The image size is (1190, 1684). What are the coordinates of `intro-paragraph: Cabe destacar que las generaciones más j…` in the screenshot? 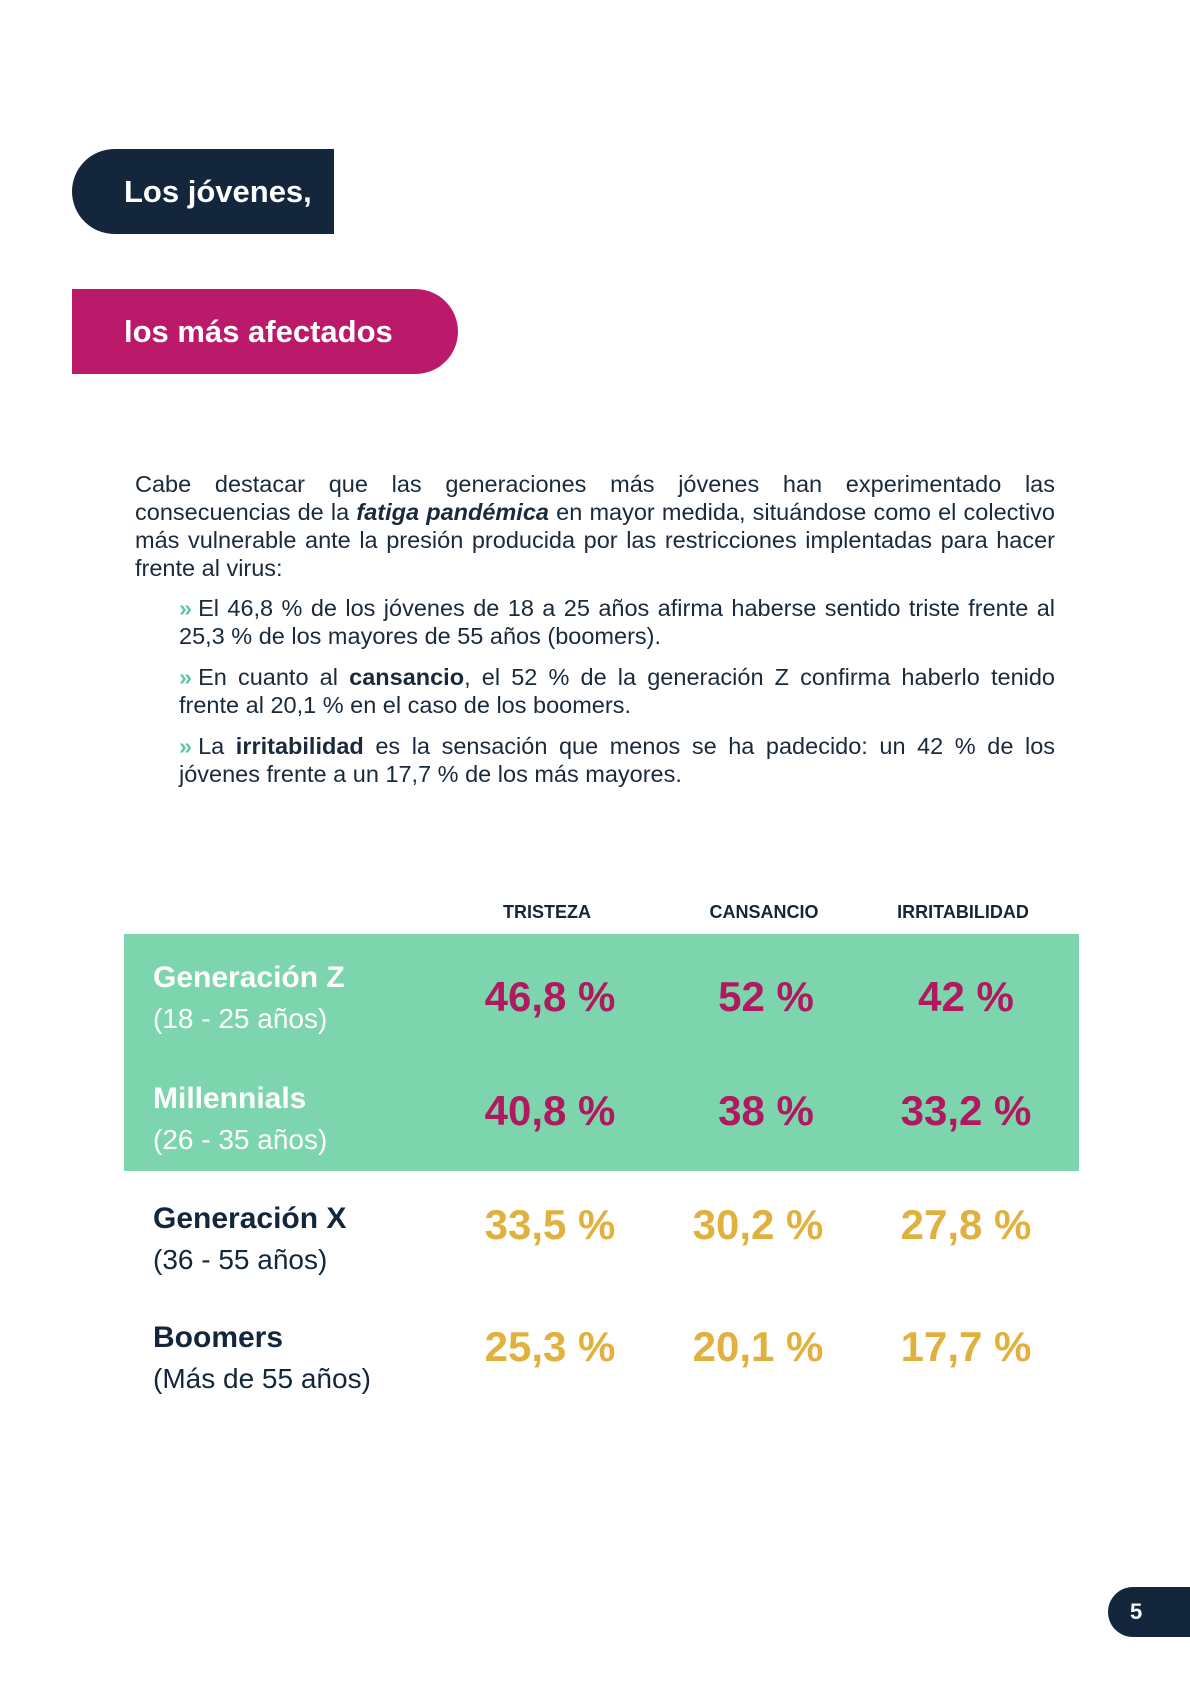 It's located at (595, 526).